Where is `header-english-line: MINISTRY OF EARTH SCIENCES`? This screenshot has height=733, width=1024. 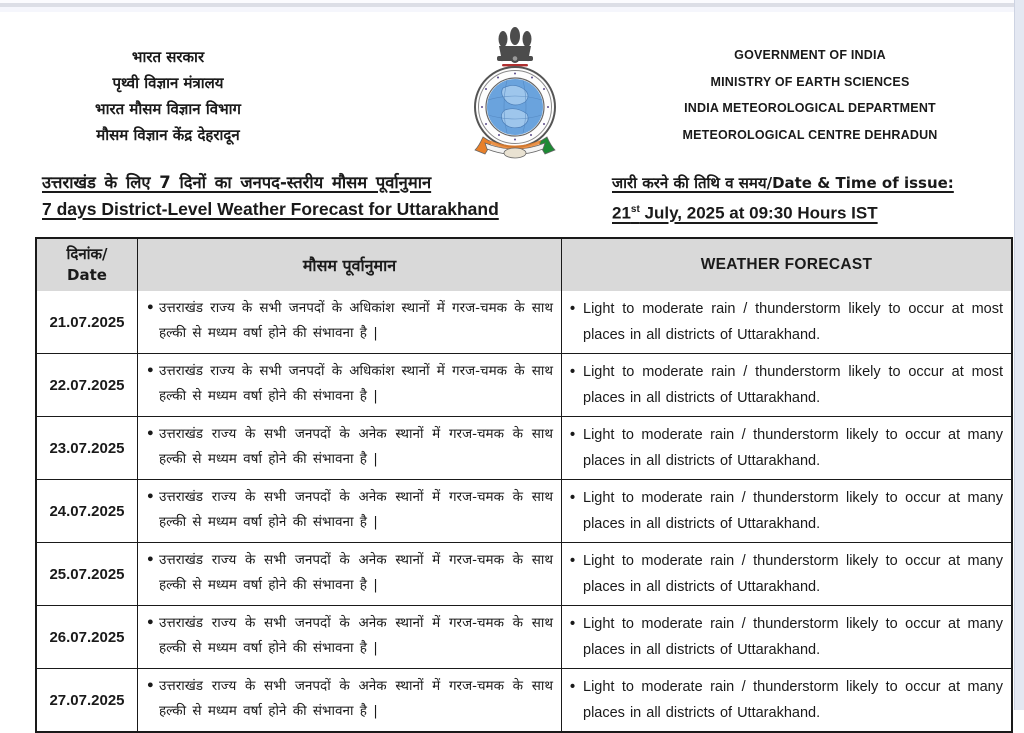
header-english-line: MINISTRY OF EARTH SCIENCES is located at coordinates (810, 81).